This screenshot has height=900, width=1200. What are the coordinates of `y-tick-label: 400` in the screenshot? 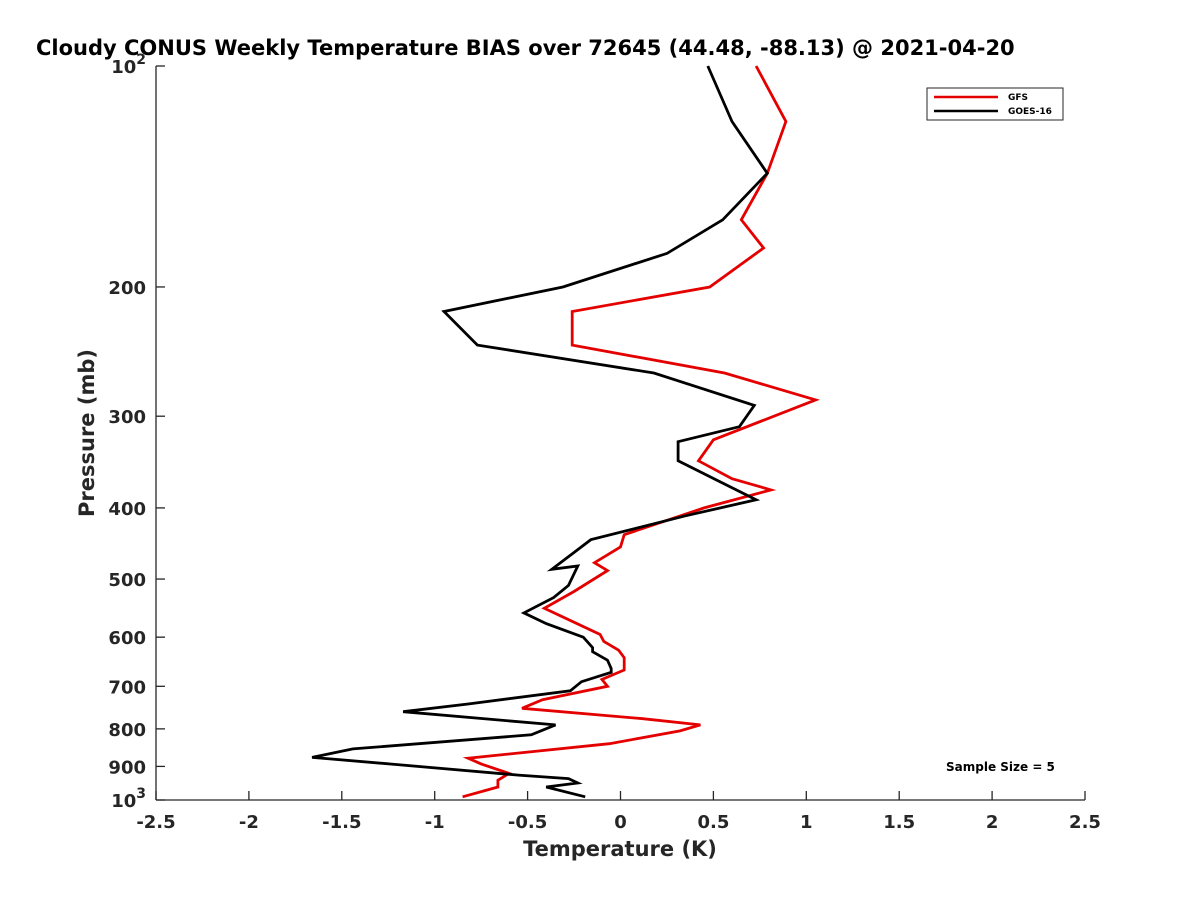 It's located at (127, 509).